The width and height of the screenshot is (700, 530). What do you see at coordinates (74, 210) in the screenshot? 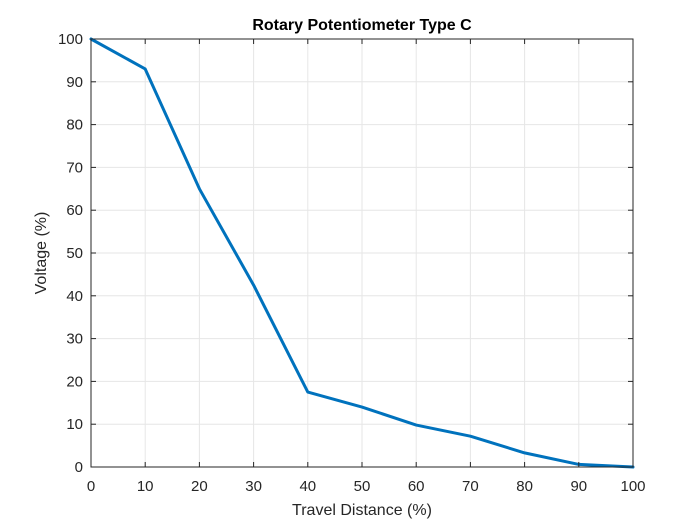
I see `y-tick-label: 60` at bounding box center [74, 210].